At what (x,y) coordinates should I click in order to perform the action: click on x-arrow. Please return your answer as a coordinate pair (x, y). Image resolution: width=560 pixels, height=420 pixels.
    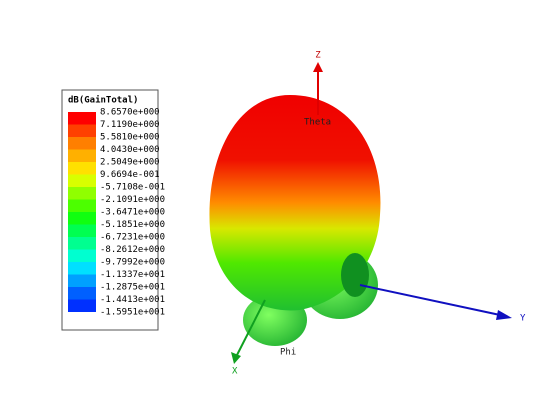
    Looking at the image, I should click on (236, 358).